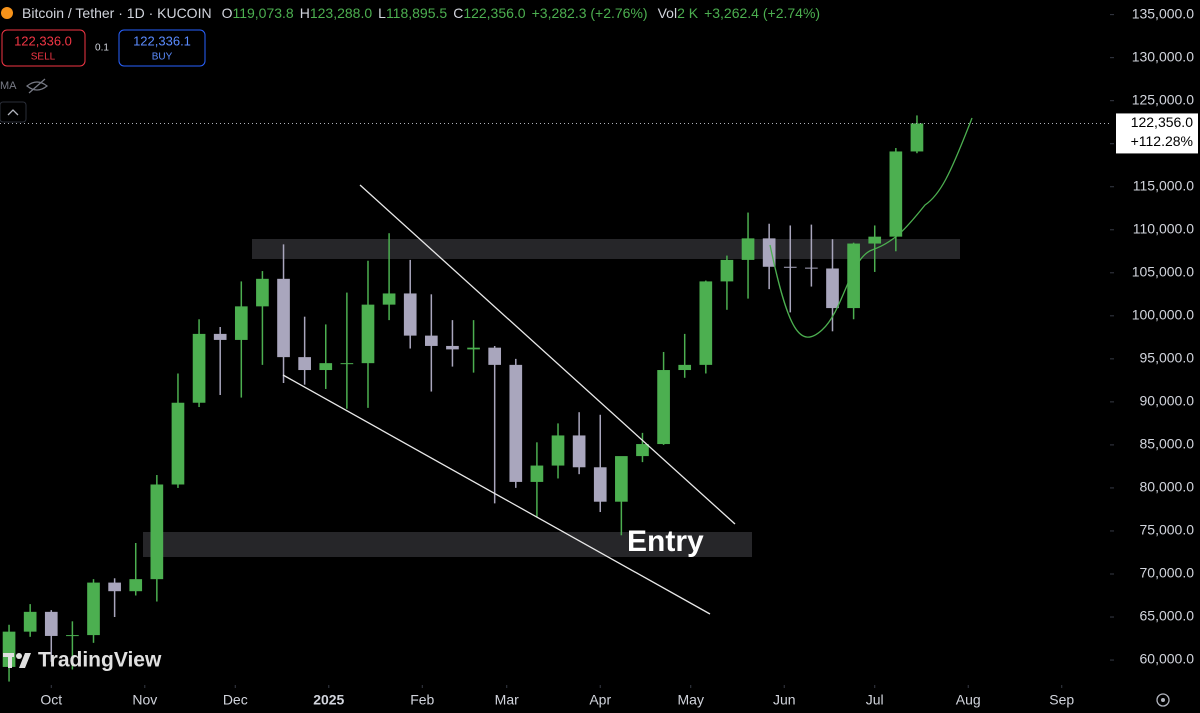  I want to click on vol-change: +3,262.4 (+2.74%), so click(762, 13).